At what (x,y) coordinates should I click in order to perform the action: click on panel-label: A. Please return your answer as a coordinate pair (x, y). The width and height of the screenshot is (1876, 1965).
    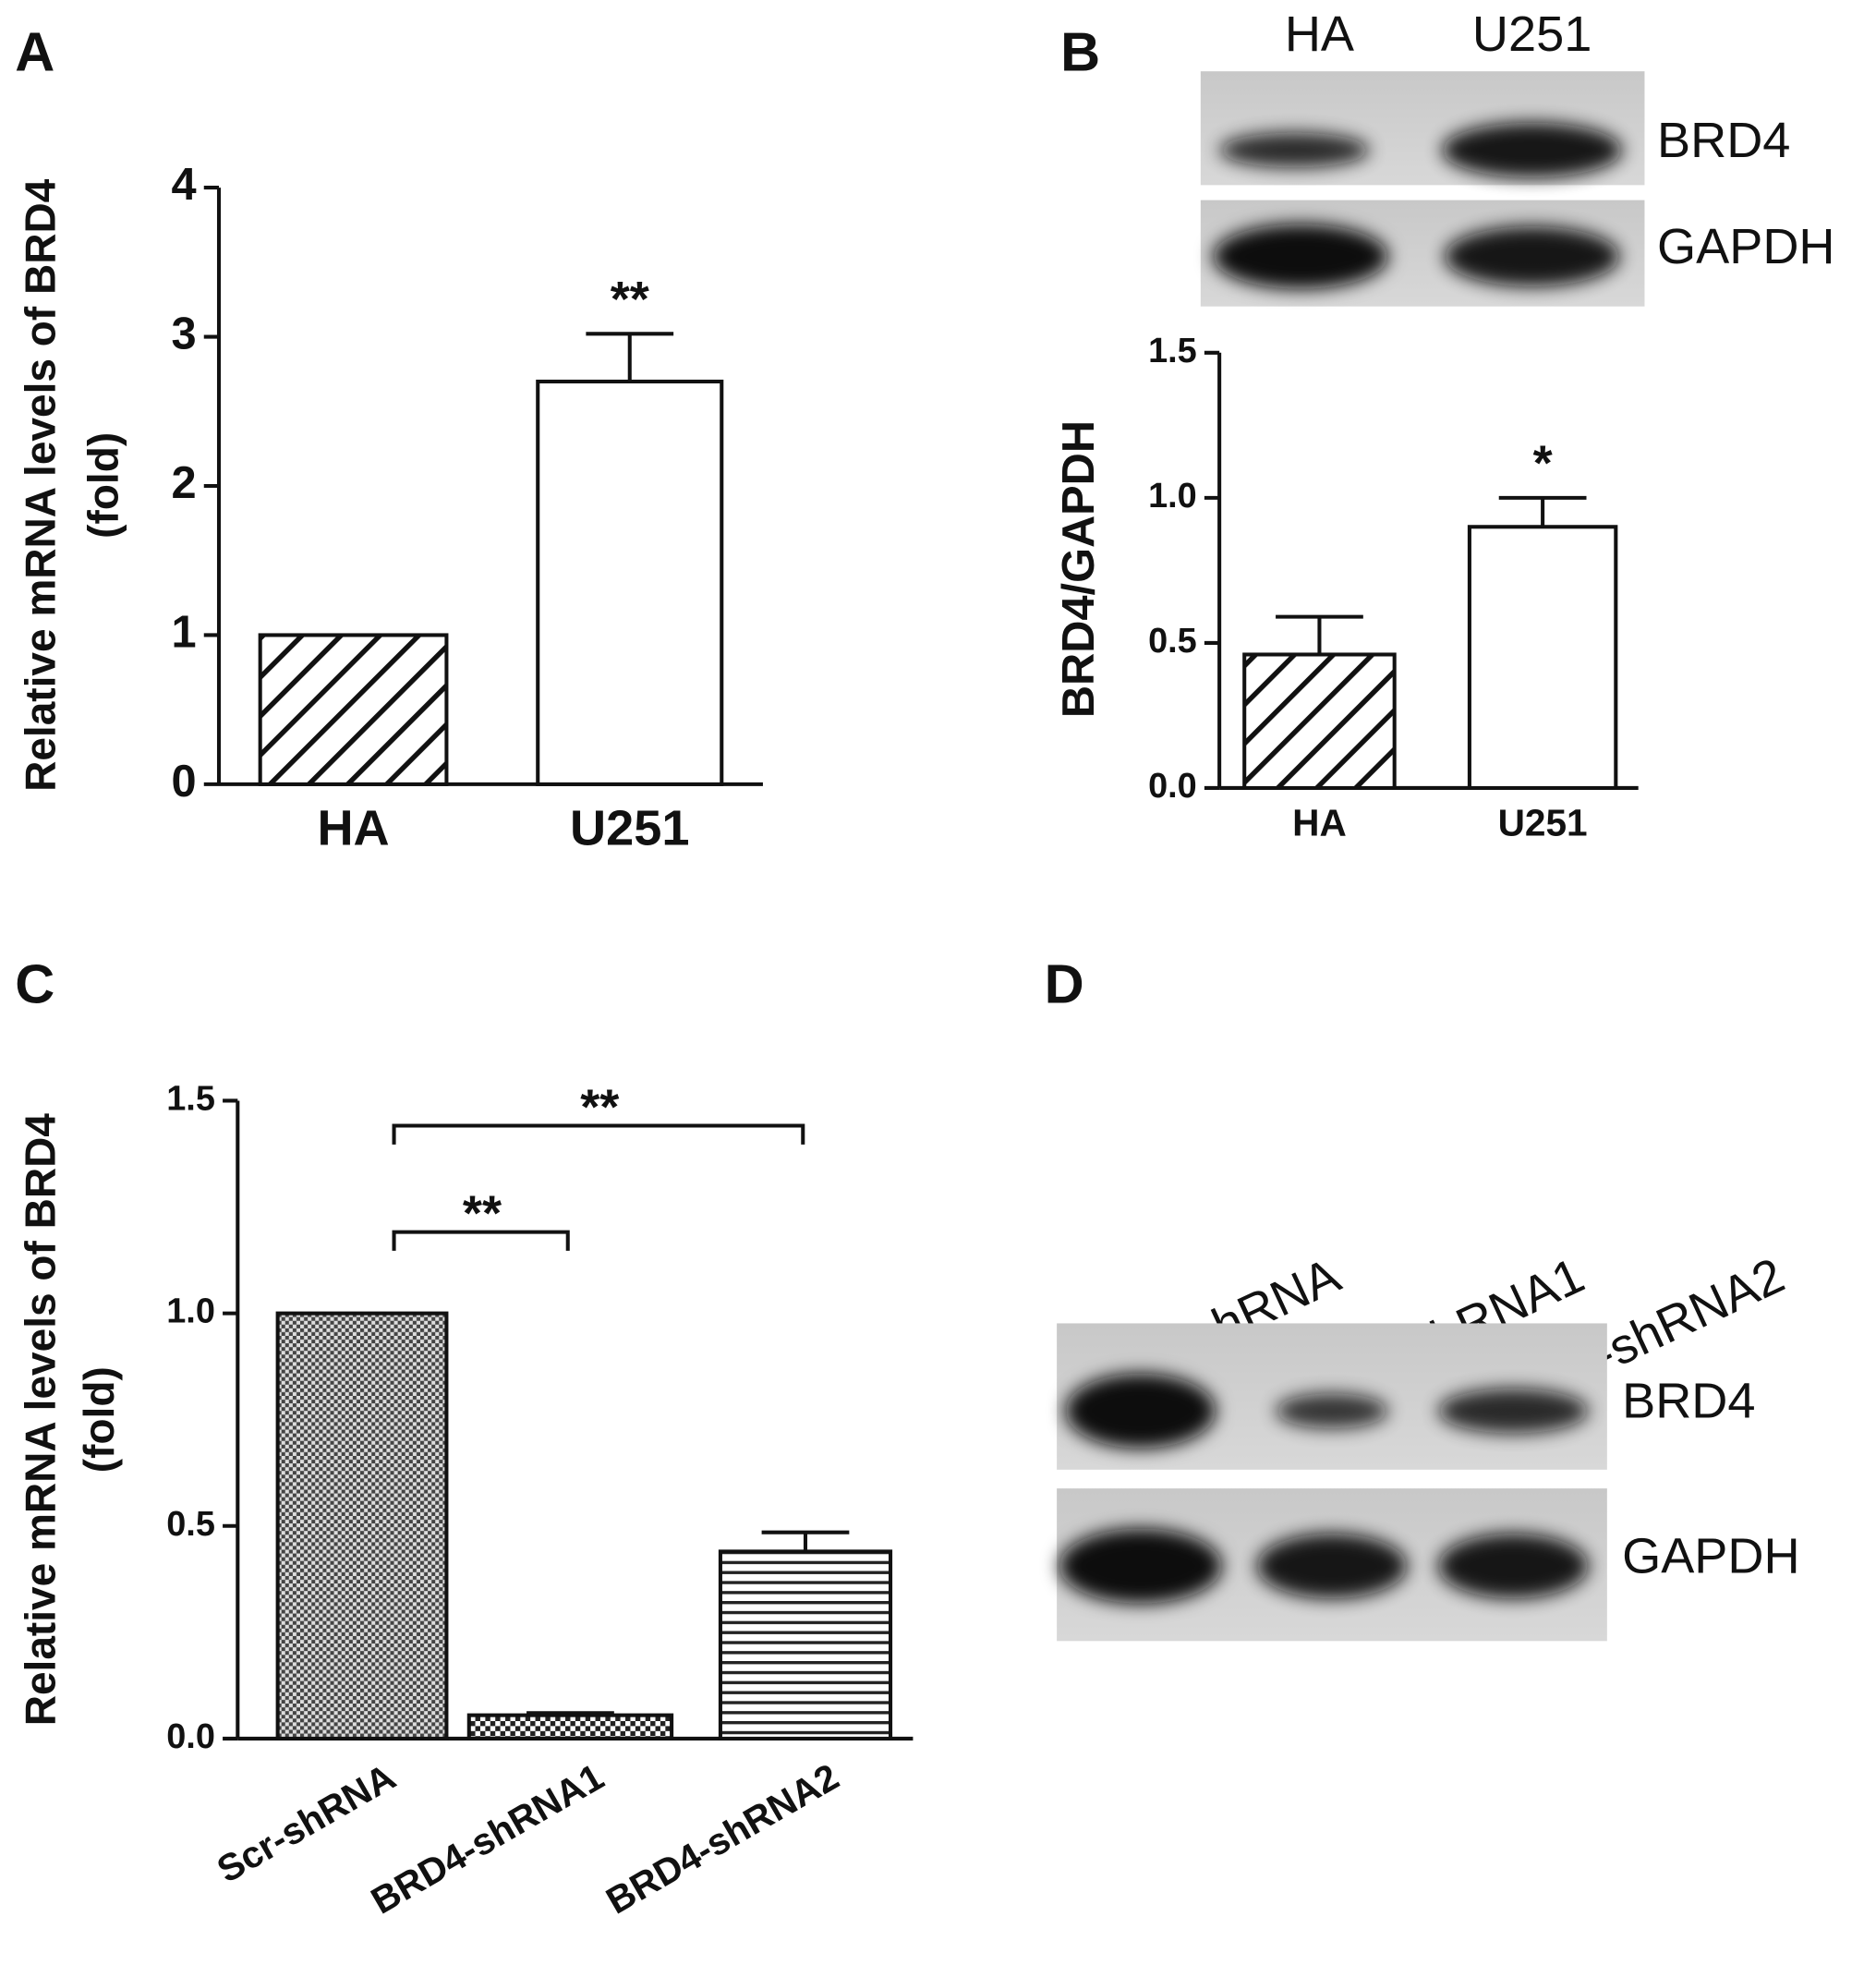
    Looking at the image, I should click on (34, 52).